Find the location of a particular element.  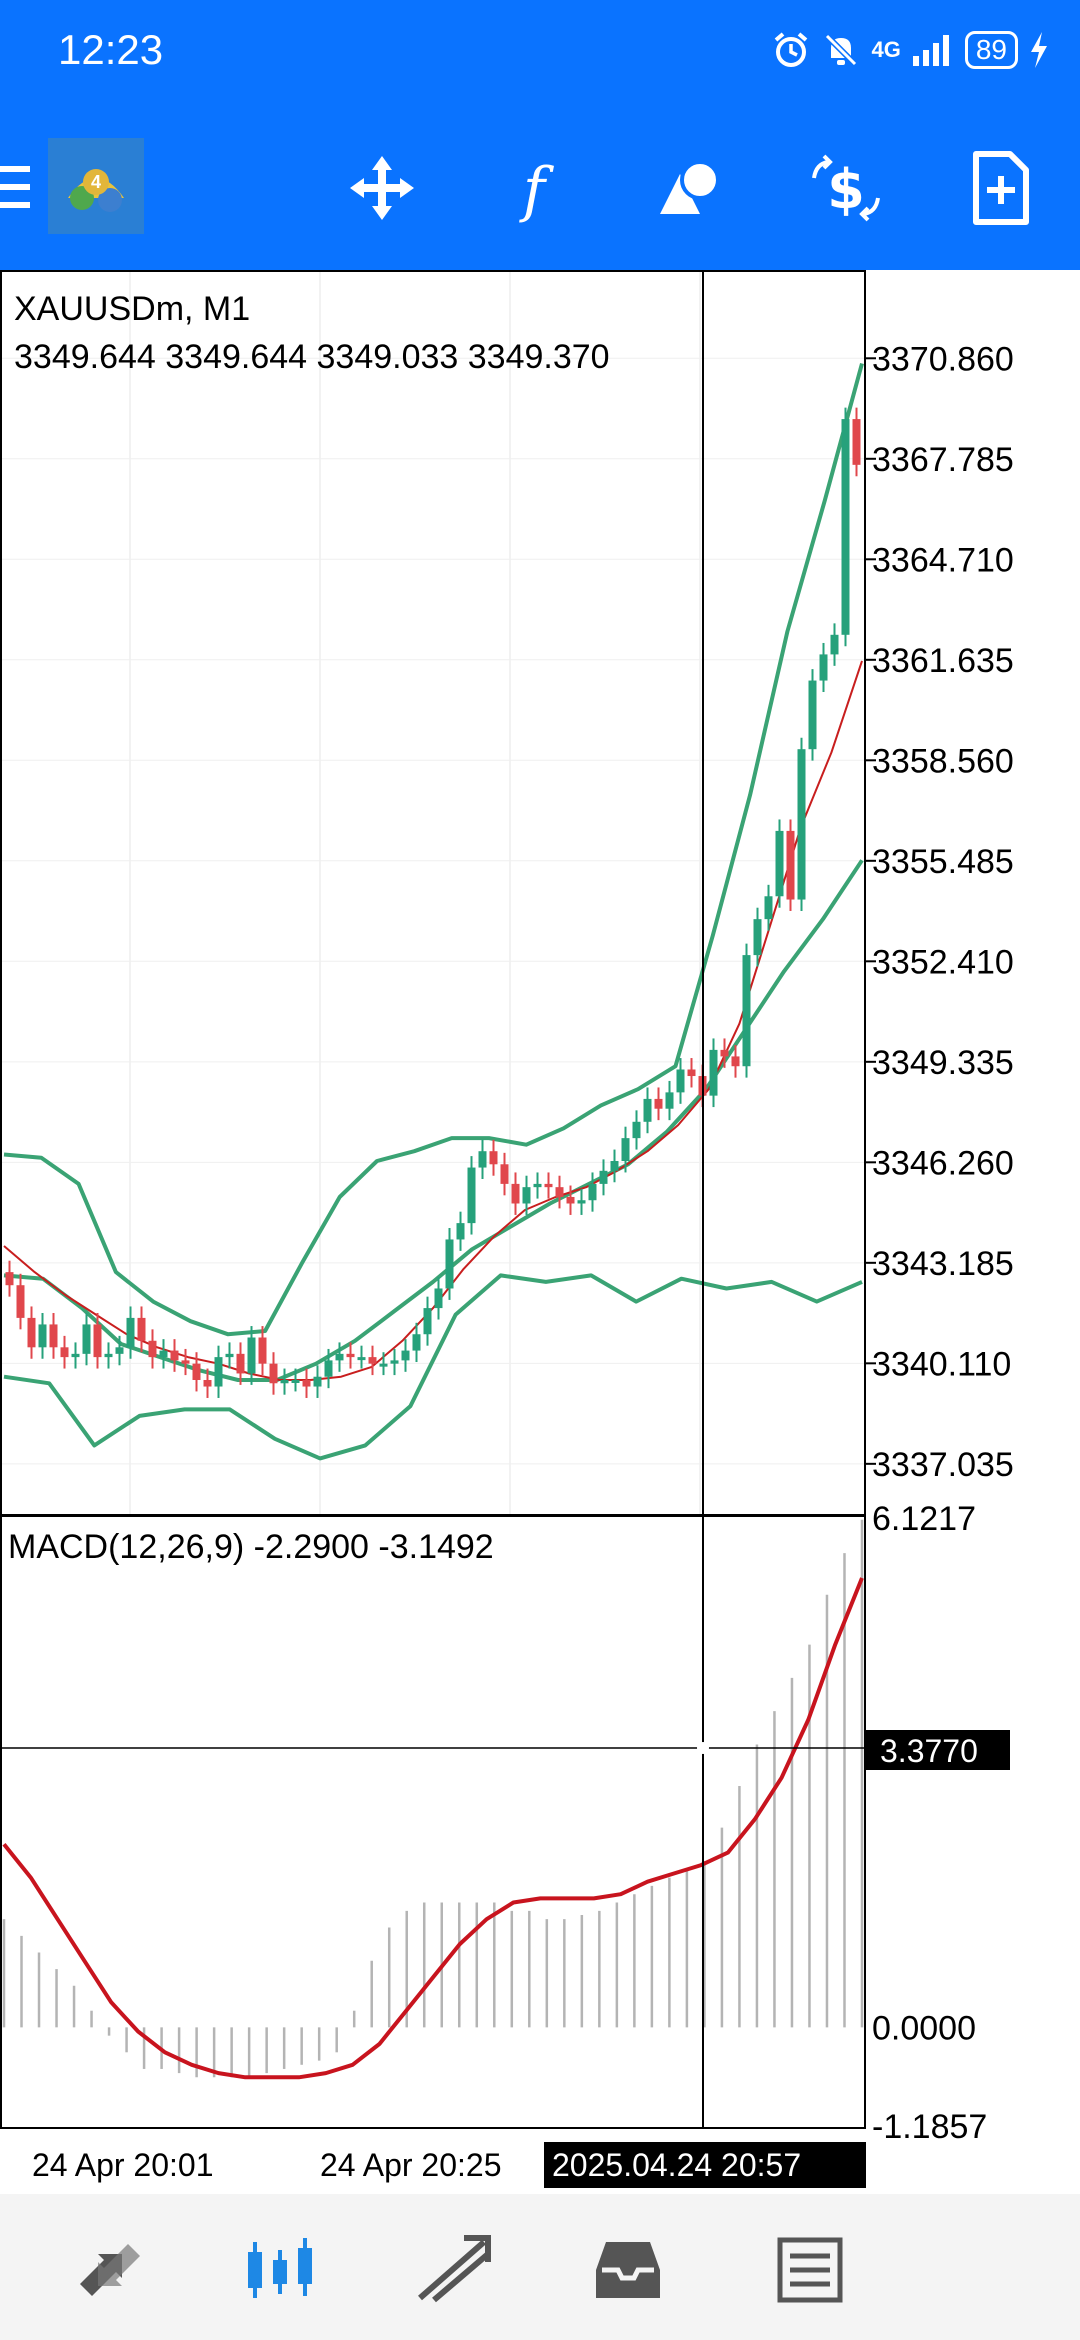

history-icon is located at coordinates (628, 2270).